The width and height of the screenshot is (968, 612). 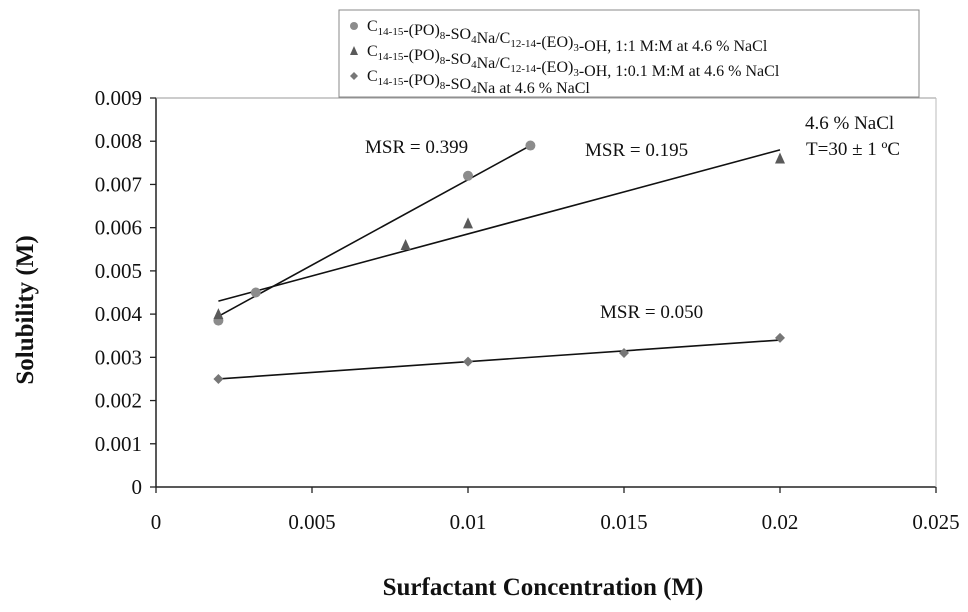 I want to click on legend-entry-label: C14-15-(PO)8-SO4Na at 4.6 % NaCl, so click(x=478, y=82).